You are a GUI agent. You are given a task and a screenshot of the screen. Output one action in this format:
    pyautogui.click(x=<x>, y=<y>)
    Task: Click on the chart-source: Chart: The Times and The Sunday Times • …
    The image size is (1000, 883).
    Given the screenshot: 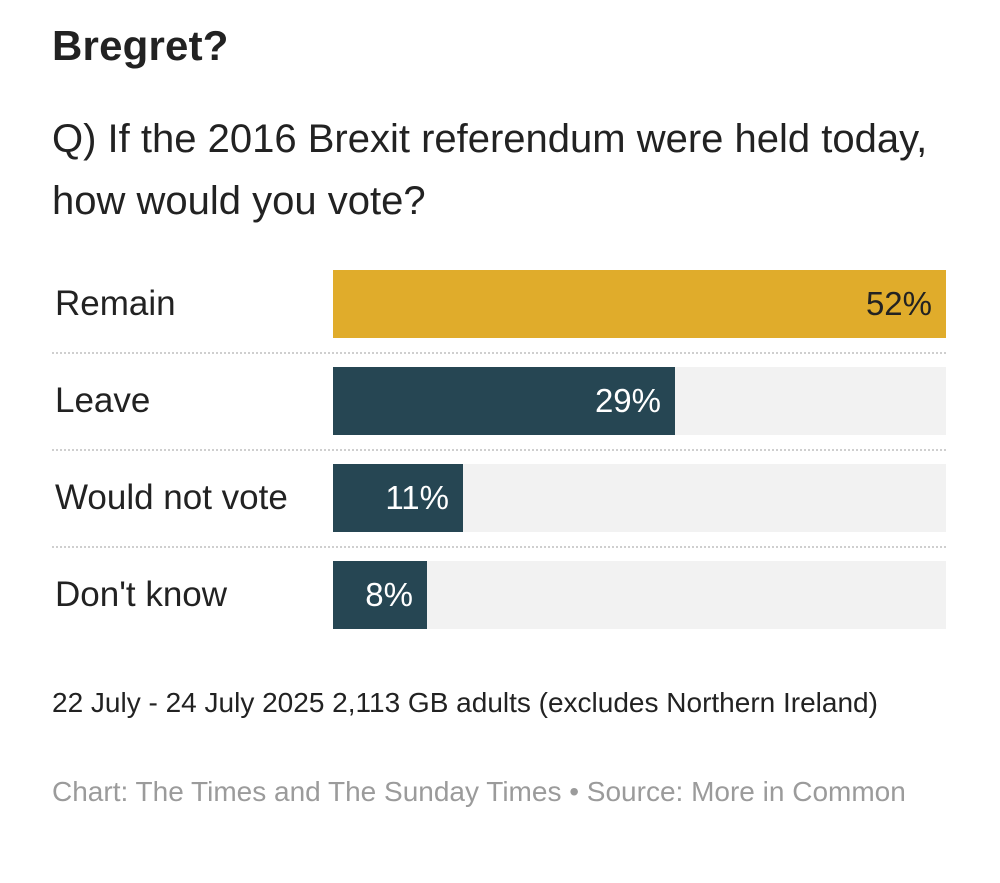 What is the action you would take?
    pyautogui.click(x=479, y=791)
    